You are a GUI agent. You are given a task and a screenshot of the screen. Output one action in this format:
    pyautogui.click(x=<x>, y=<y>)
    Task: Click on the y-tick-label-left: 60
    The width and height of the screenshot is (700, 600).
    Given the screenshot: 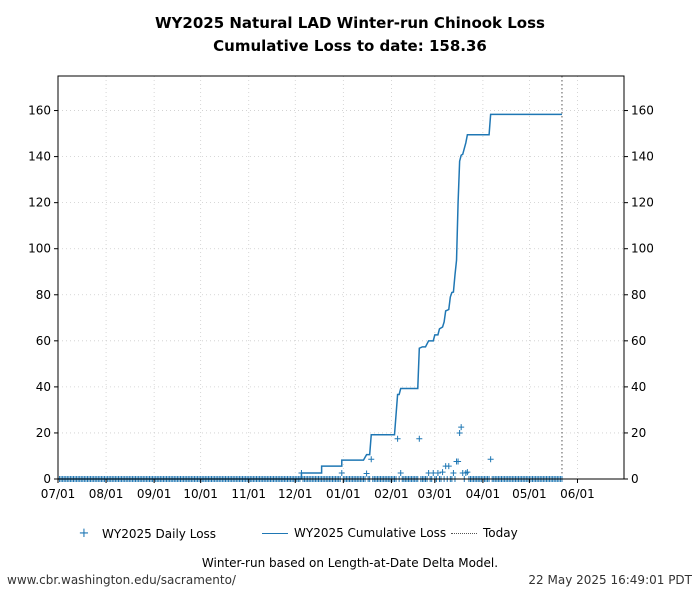 What is the action you would take?
    pyautogui.click(x=43, y=341)
    